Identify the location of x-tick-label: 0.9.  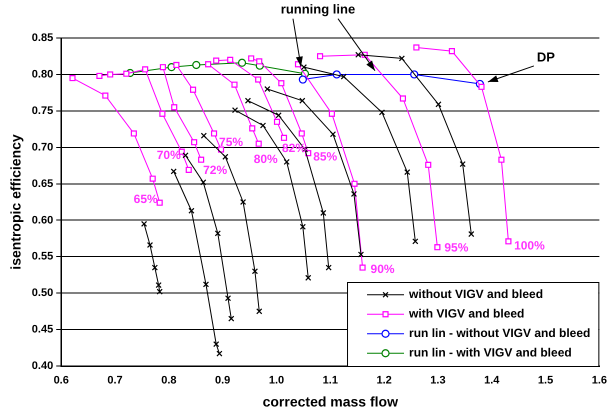
(222, 380).